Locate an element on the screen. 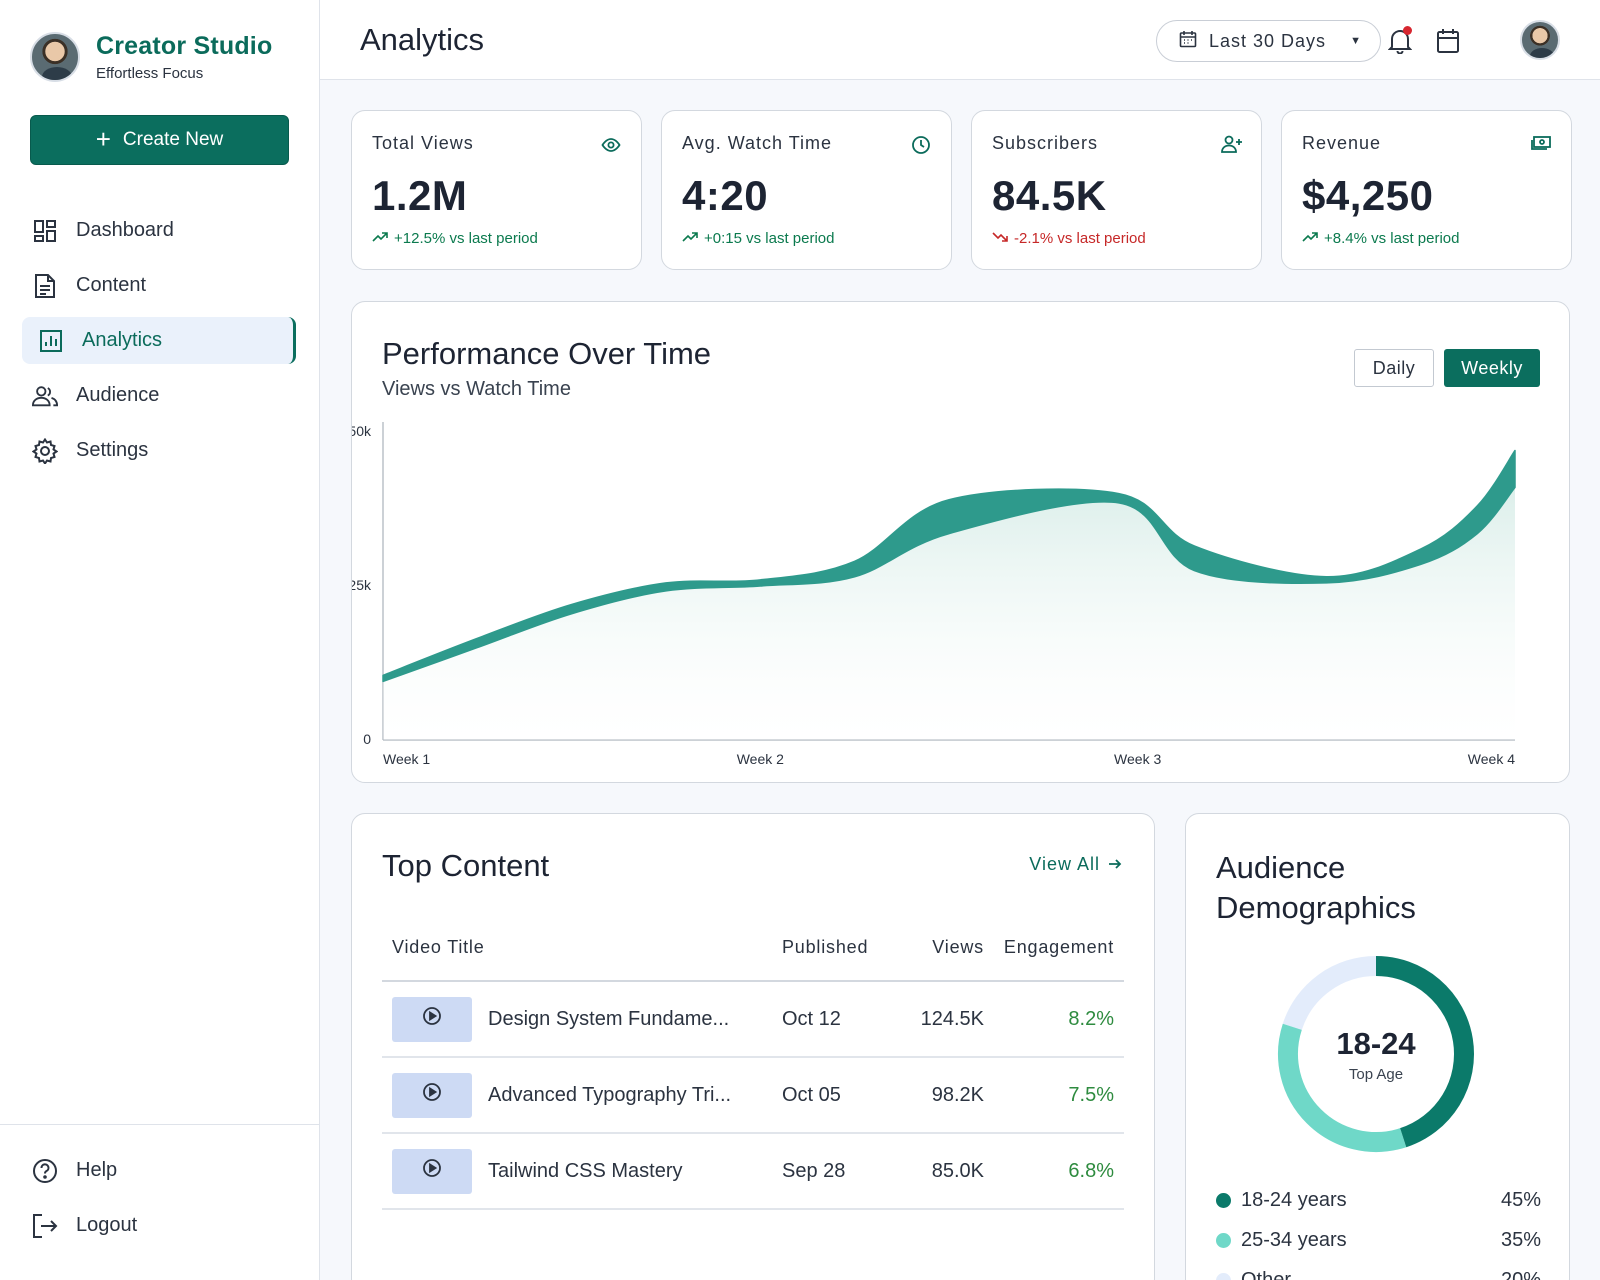 This screenshot has height=1280, width=1600. y-tick-label: 0 is located at coordinates (367, 739).